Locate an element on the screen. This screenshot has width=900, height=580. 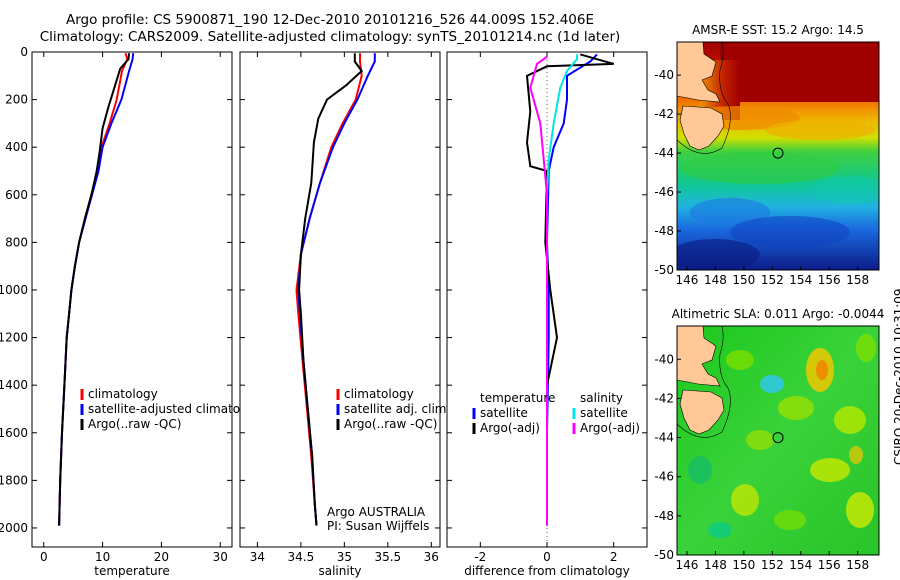
x-tick-label: 30 is located at coordinates (220, 557).